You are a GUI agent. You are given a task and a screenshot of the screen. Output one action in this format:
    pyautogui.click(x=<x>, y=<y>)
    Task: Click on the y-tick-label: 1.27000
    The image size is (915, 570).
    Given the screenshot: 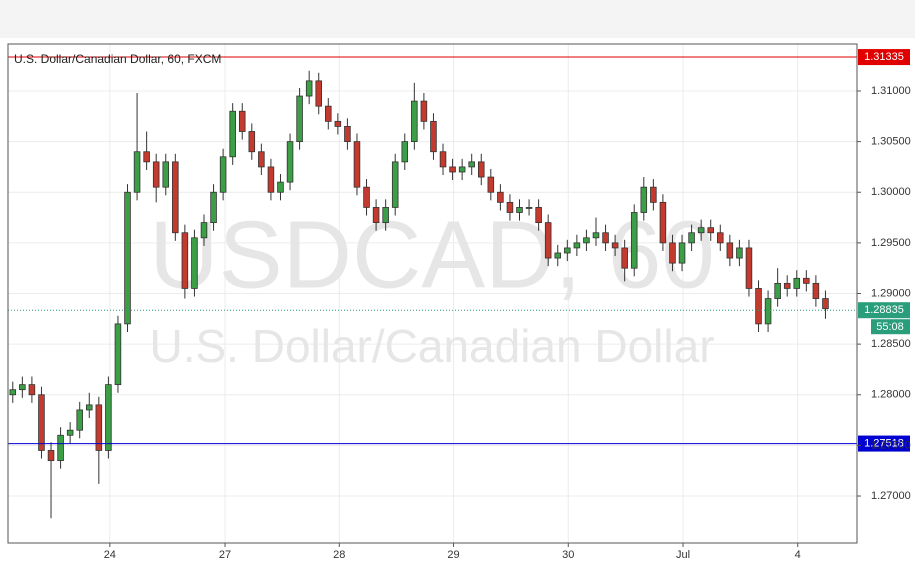 What is the action you would take?
    pyautogui.click(x=891, y=496)
    